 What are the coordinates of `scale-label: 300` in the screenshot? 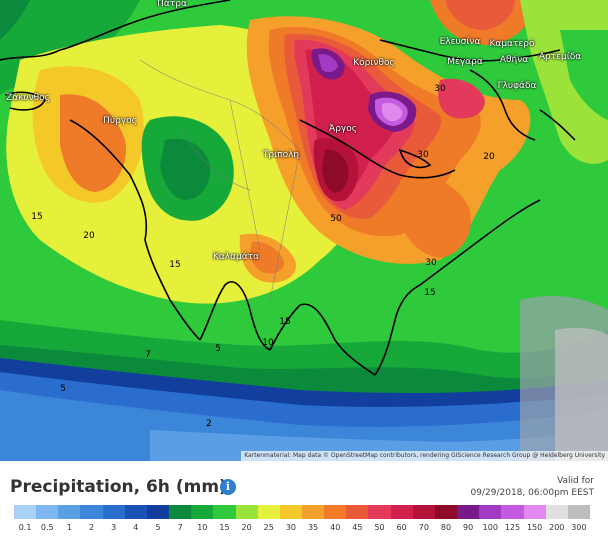 It's located at (579, 527).